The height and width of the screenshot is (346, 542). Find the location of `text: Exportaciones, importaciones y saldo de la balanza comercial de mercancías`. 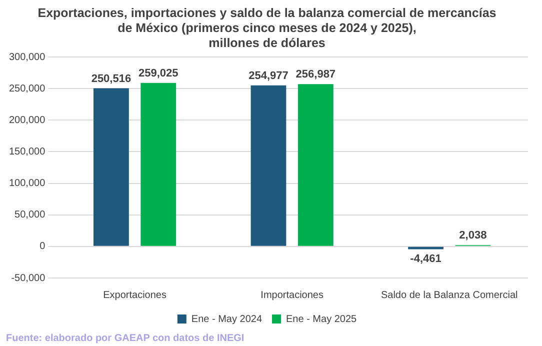

text: Exportaciones, importaciones y saldo de la balanza comercial de mercancías is located at coordinates (267, 13).